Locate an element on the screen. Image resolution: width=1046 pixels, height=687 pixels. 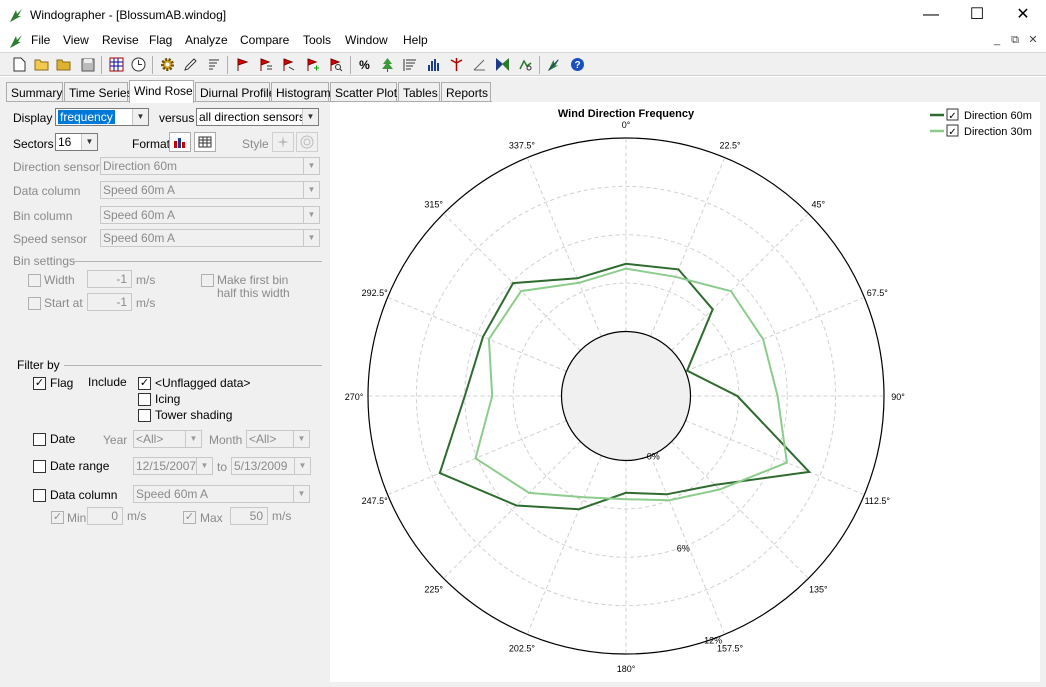
mdi-close-button: ✕ is located at coordinates (1033, 40).